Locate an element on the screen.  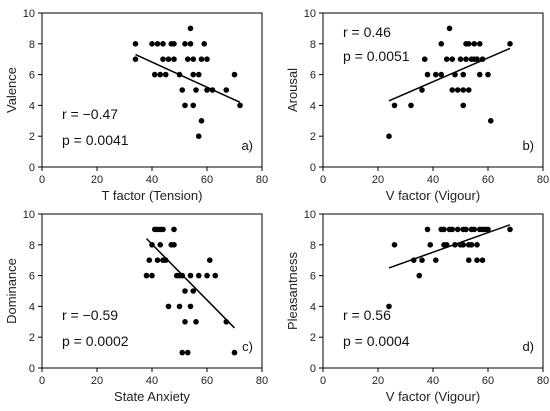
correlation-r: r = 0.46 is located at coordinates (367, 32).